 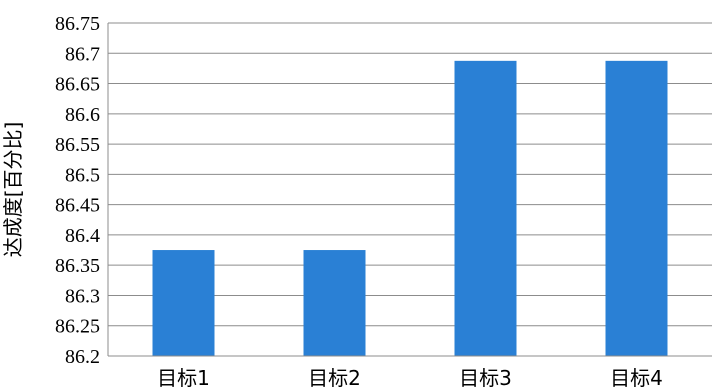 What do you see at coordinates (82, 357) in the screenshot?
I see `y-tick-label: 86.2` at bounding box center [82, 357].